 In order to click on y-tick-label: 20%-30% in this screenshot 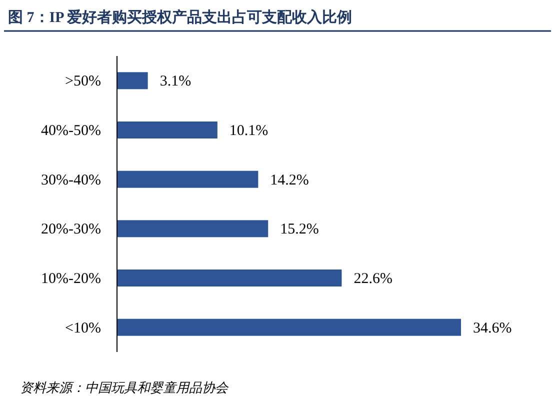, I will do `click(71, 230)`.